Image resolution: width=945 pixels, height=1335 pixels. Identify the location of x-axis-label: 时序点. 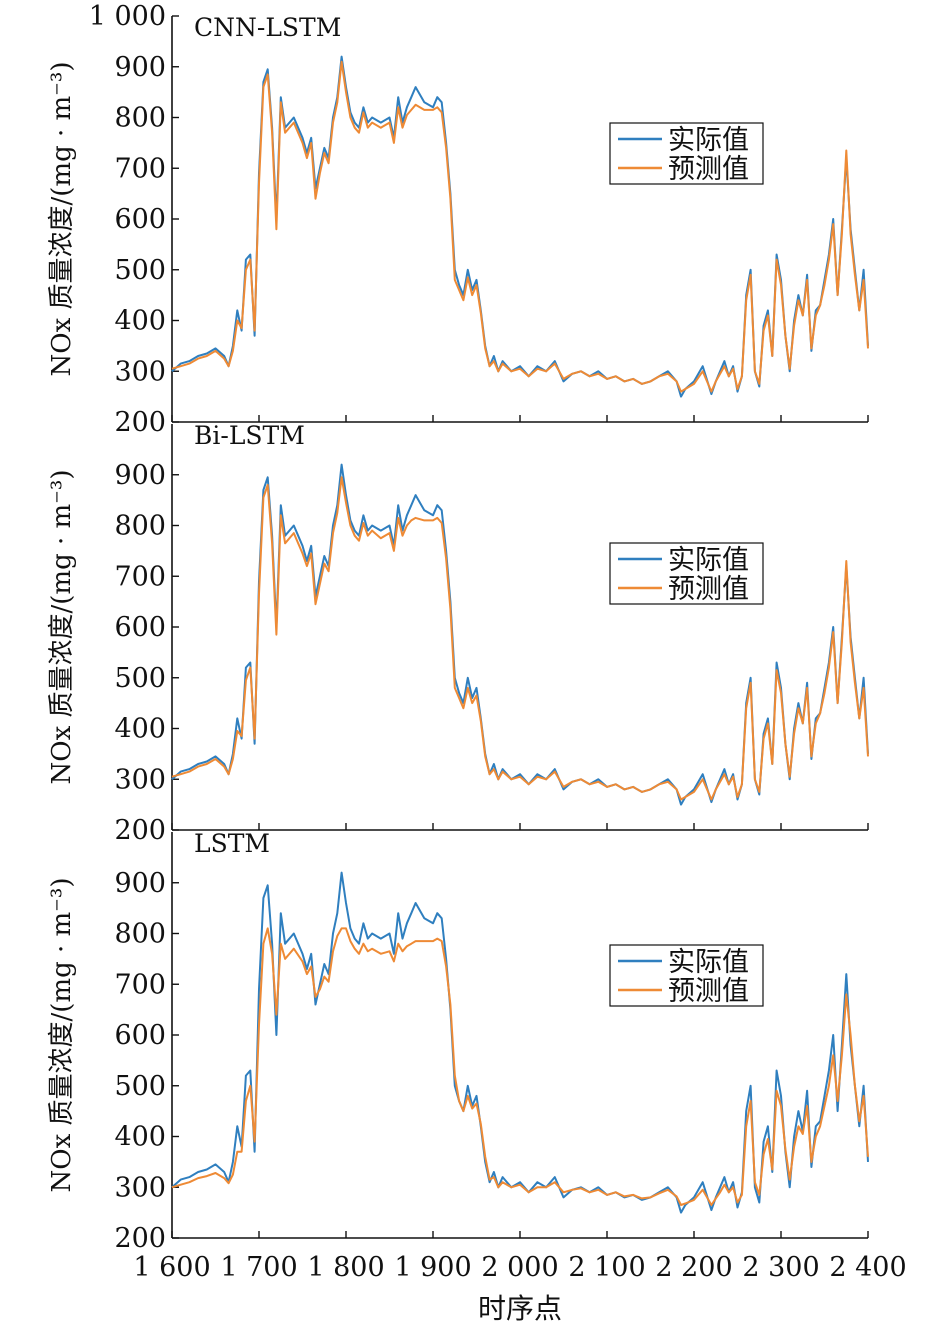
(520, 1308).